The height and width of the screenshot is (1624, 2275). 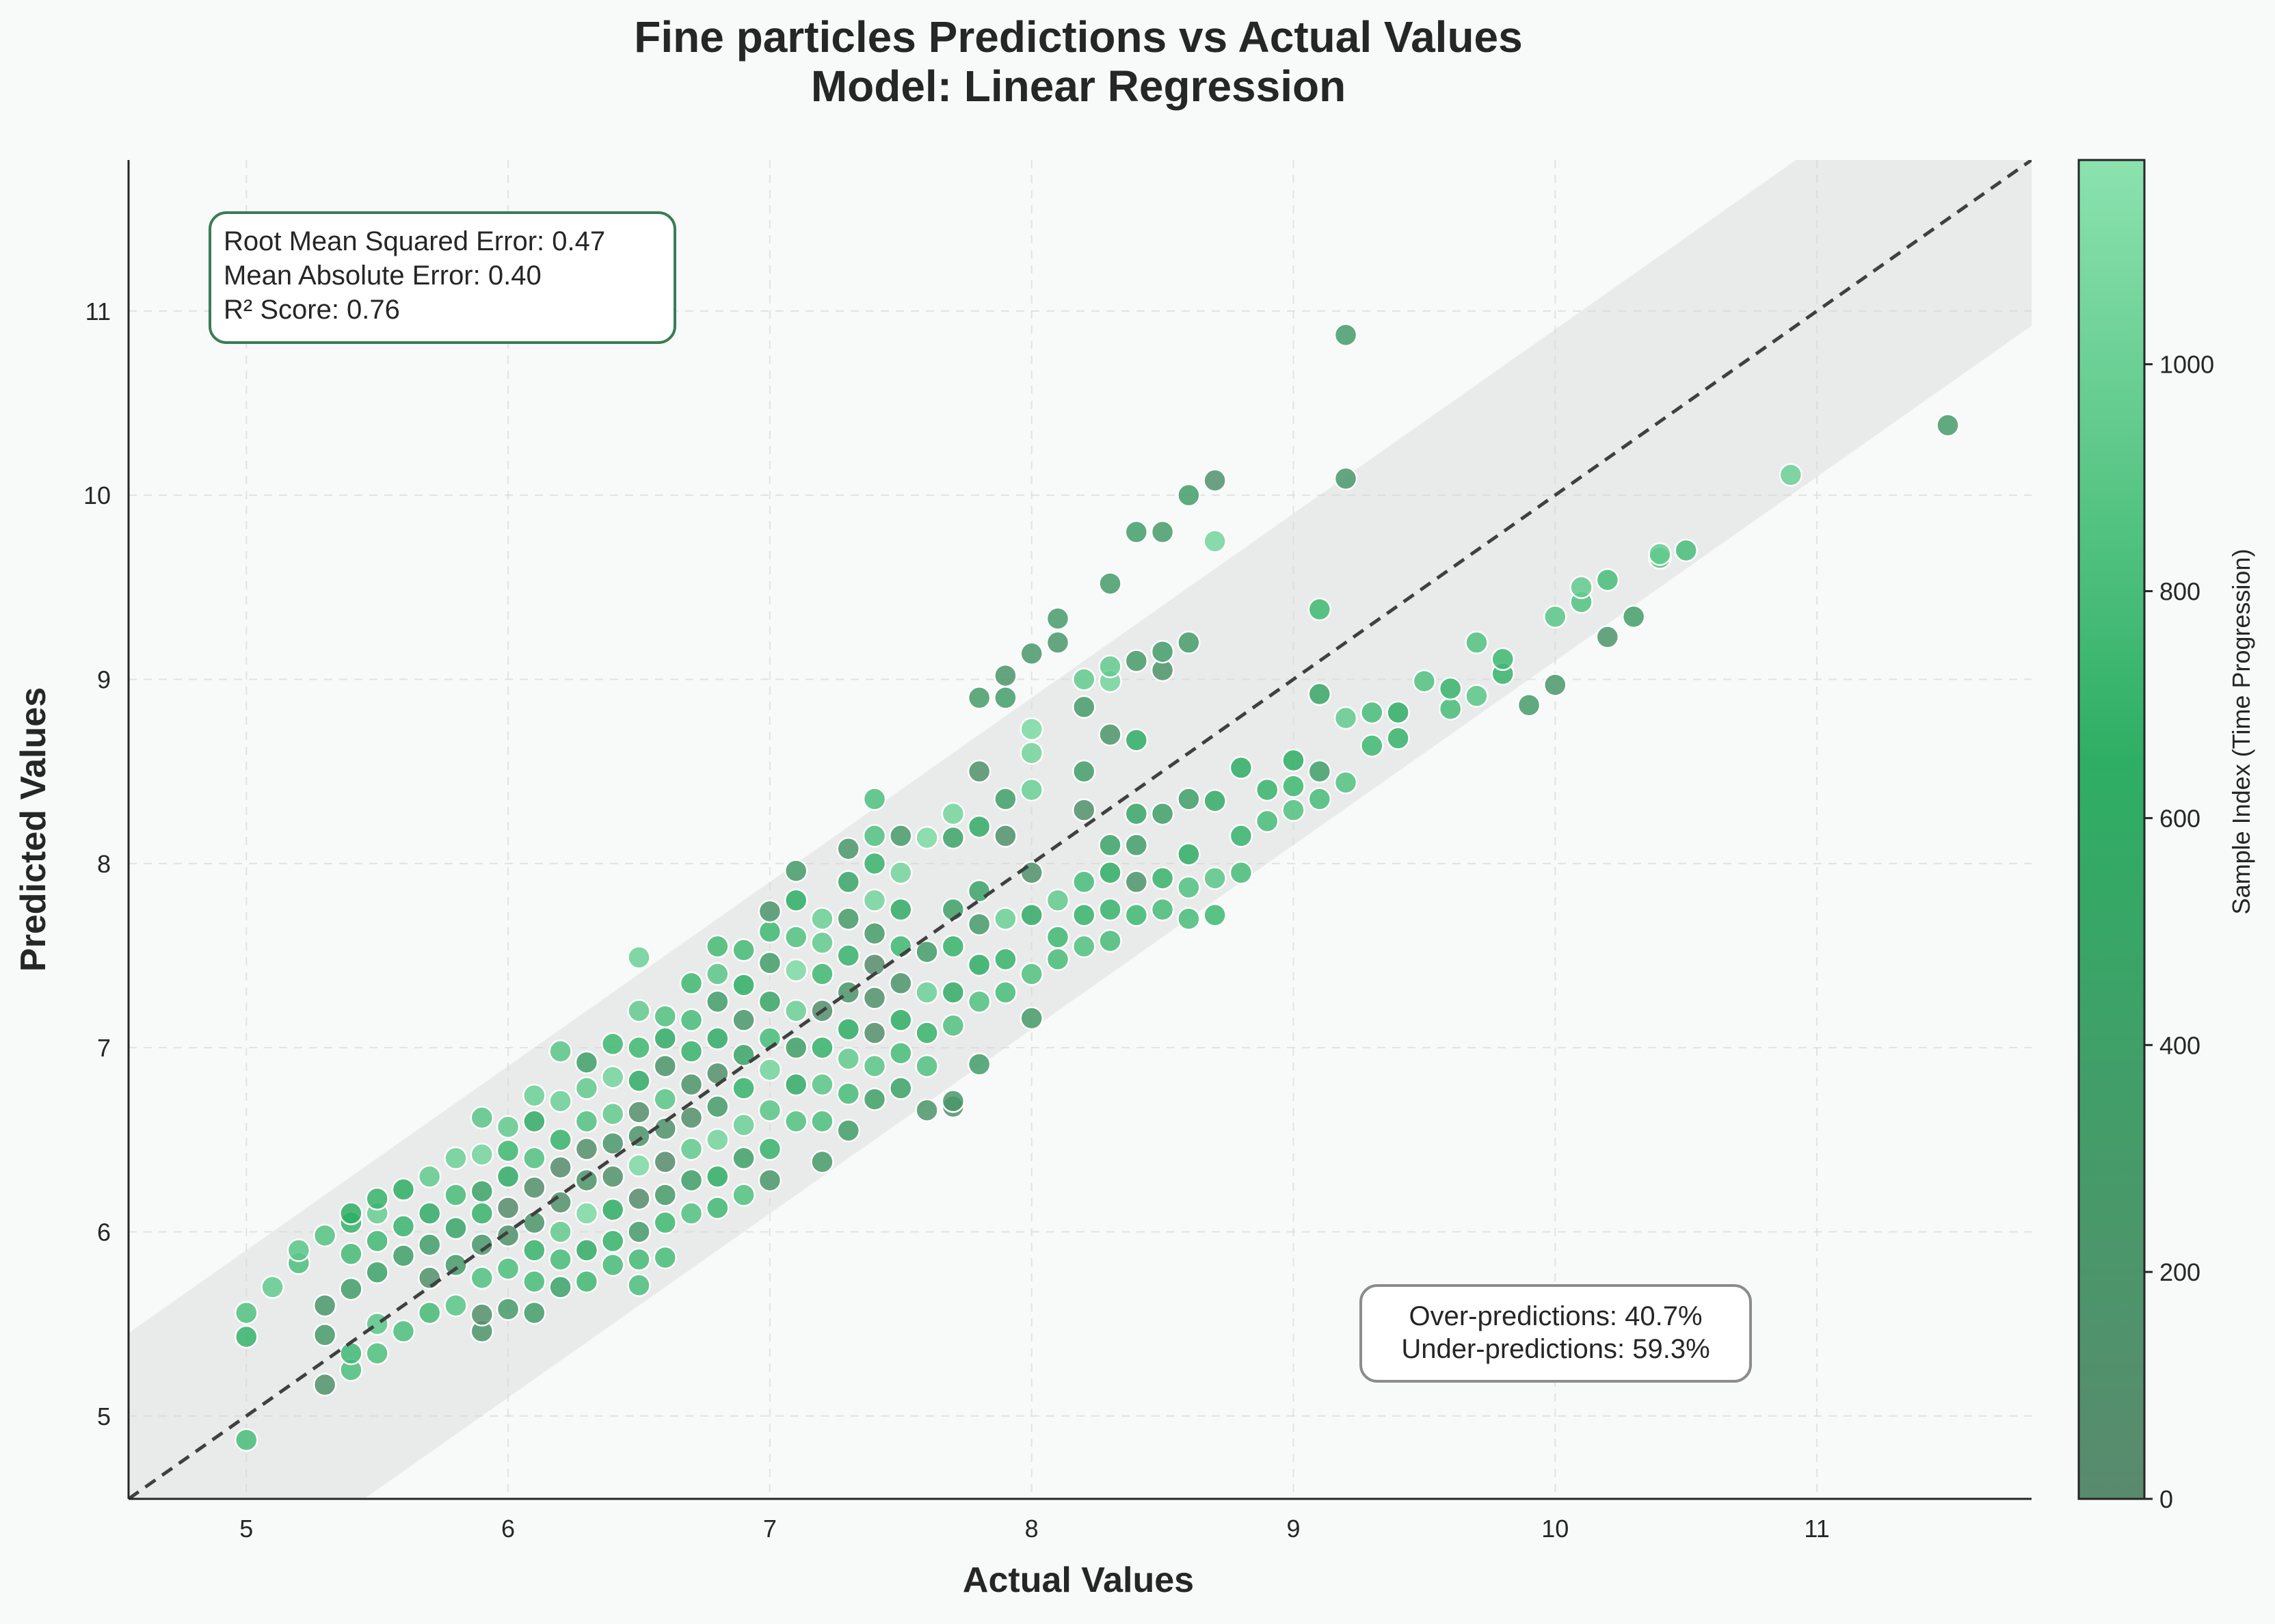 I want to click on x-tick-label: 8, so click(x=1032, y=1529).